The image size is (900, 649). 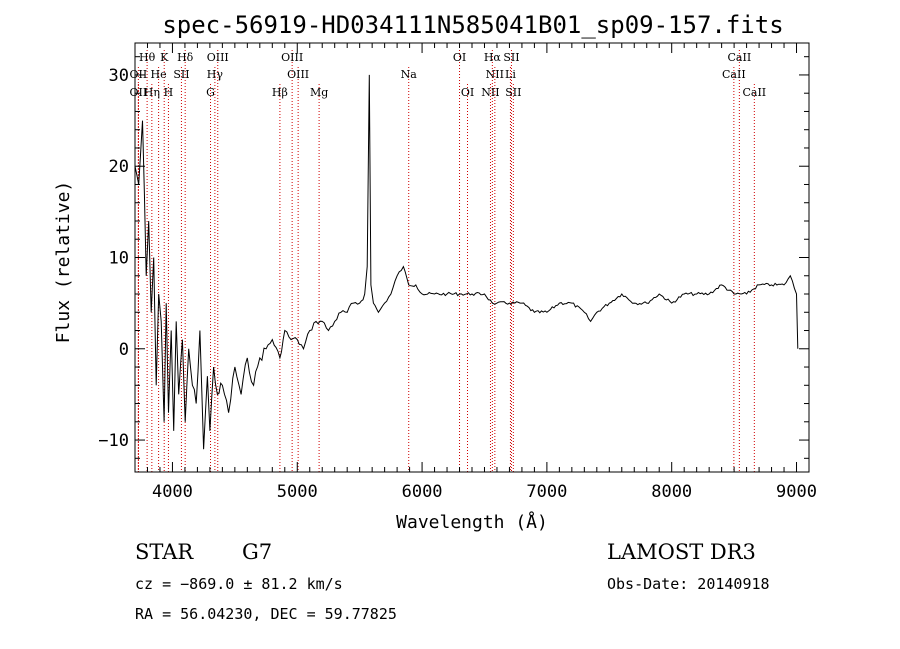 I want to click on emission-line-label: Hη, so click(x=152, y=92).